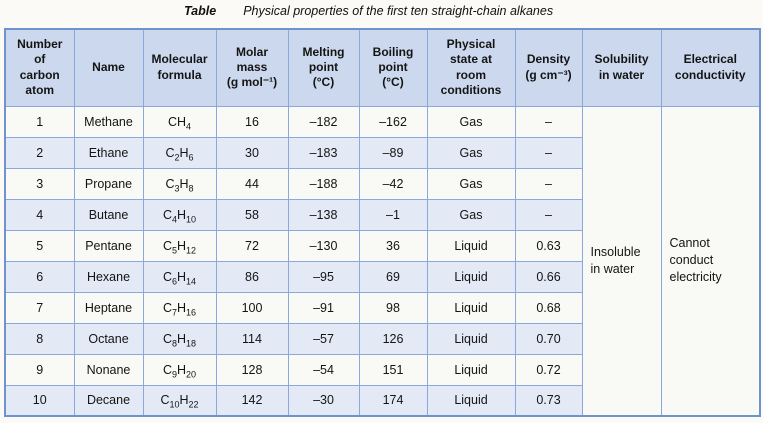 The width and height of the screenshot is (763, 423). Describe the element at coordinates (252, 214) in the screenshot. I see `cell-molar-mass: 58` at that location.